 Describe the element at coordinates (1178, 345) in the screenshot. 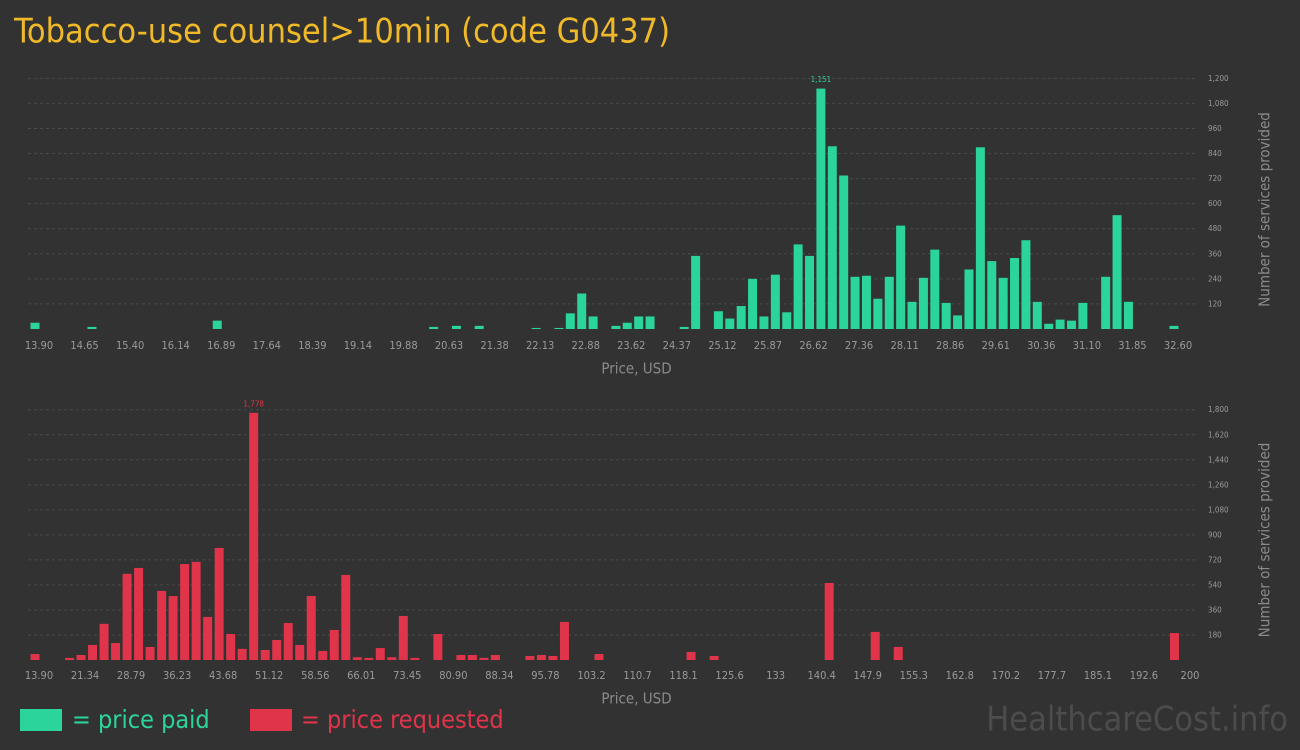

I see `x-tick-label: 32.60` at that location.